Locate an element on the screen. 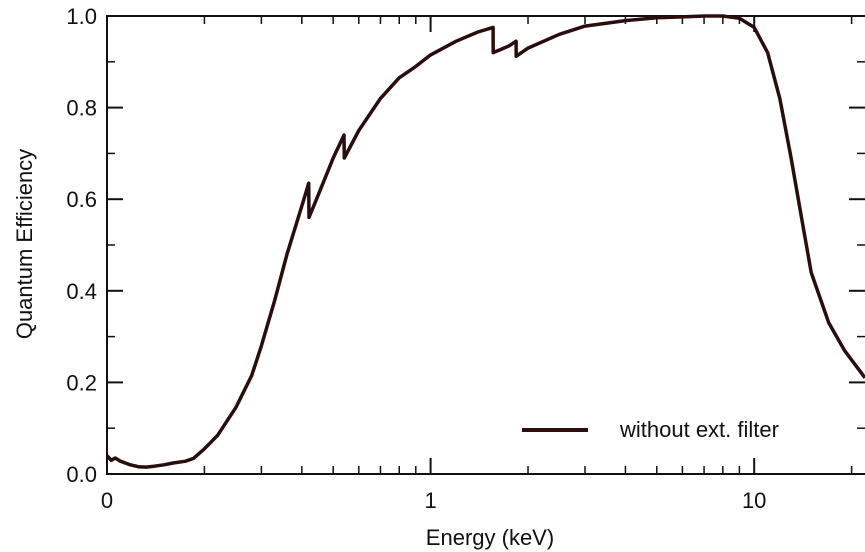 The width and height of the screenshot is (865, 552). y-tick-label: 0.4 is located at coordinates (81, 291).